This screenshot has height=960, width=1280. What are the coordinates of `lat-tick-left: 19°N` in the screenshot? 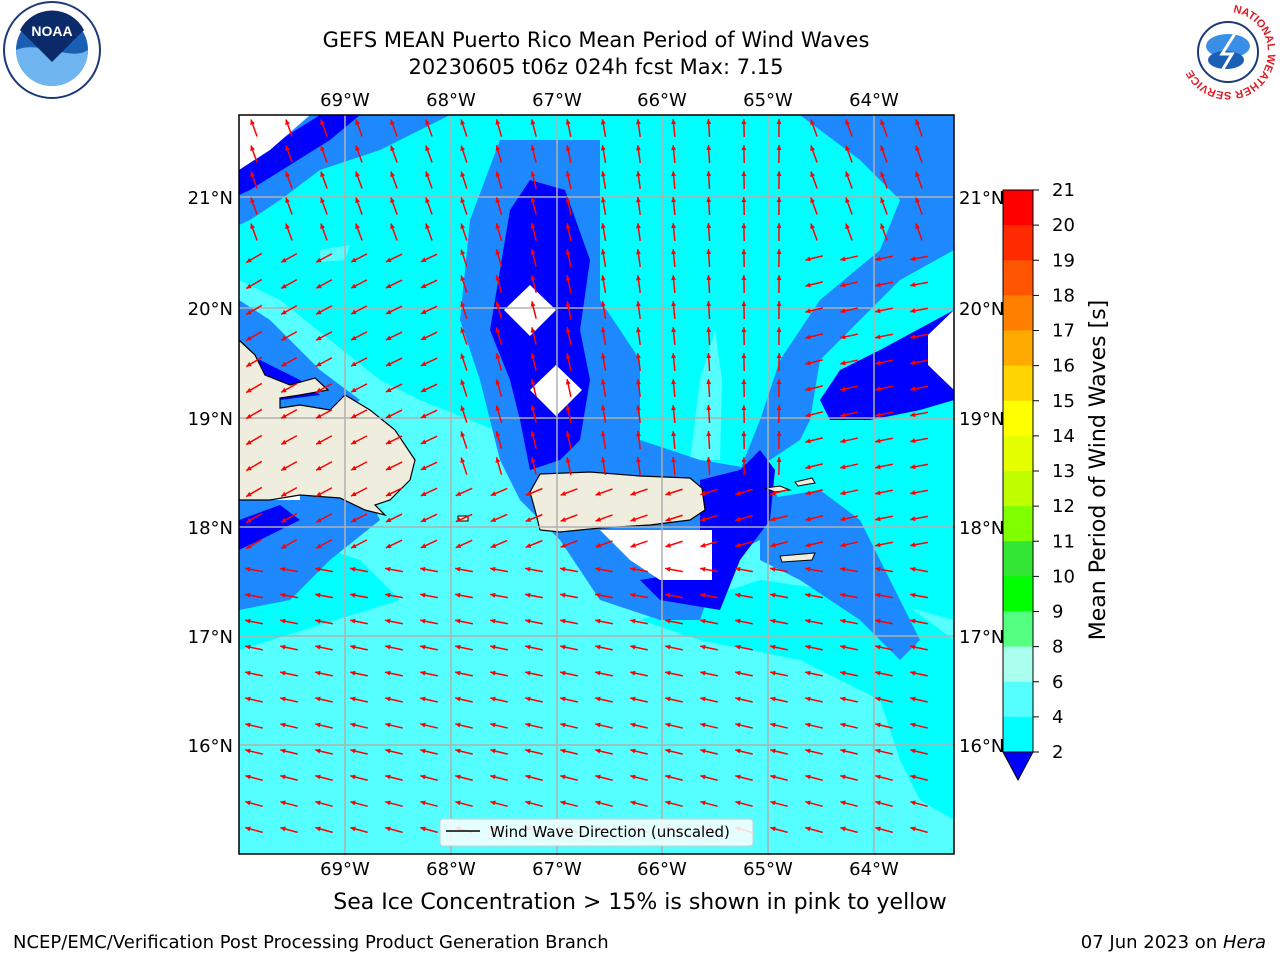 It's located at (210, 419).